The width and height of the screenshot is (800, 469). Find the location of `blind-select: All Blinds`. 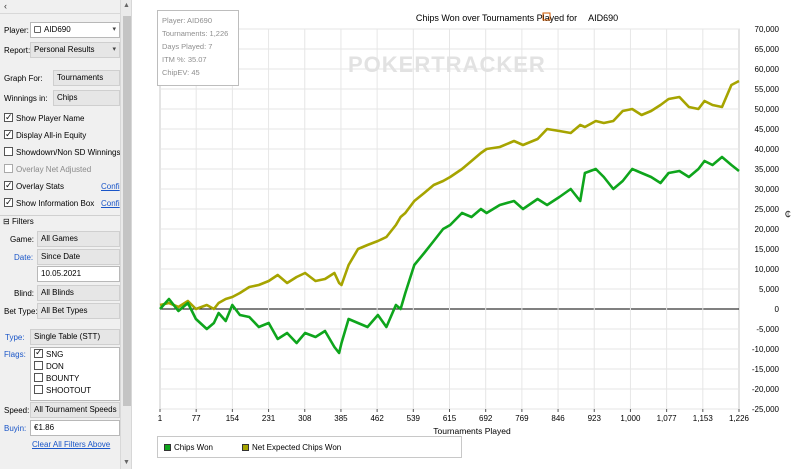

blind-select: All Blinds is located at coordinates (78, 293).